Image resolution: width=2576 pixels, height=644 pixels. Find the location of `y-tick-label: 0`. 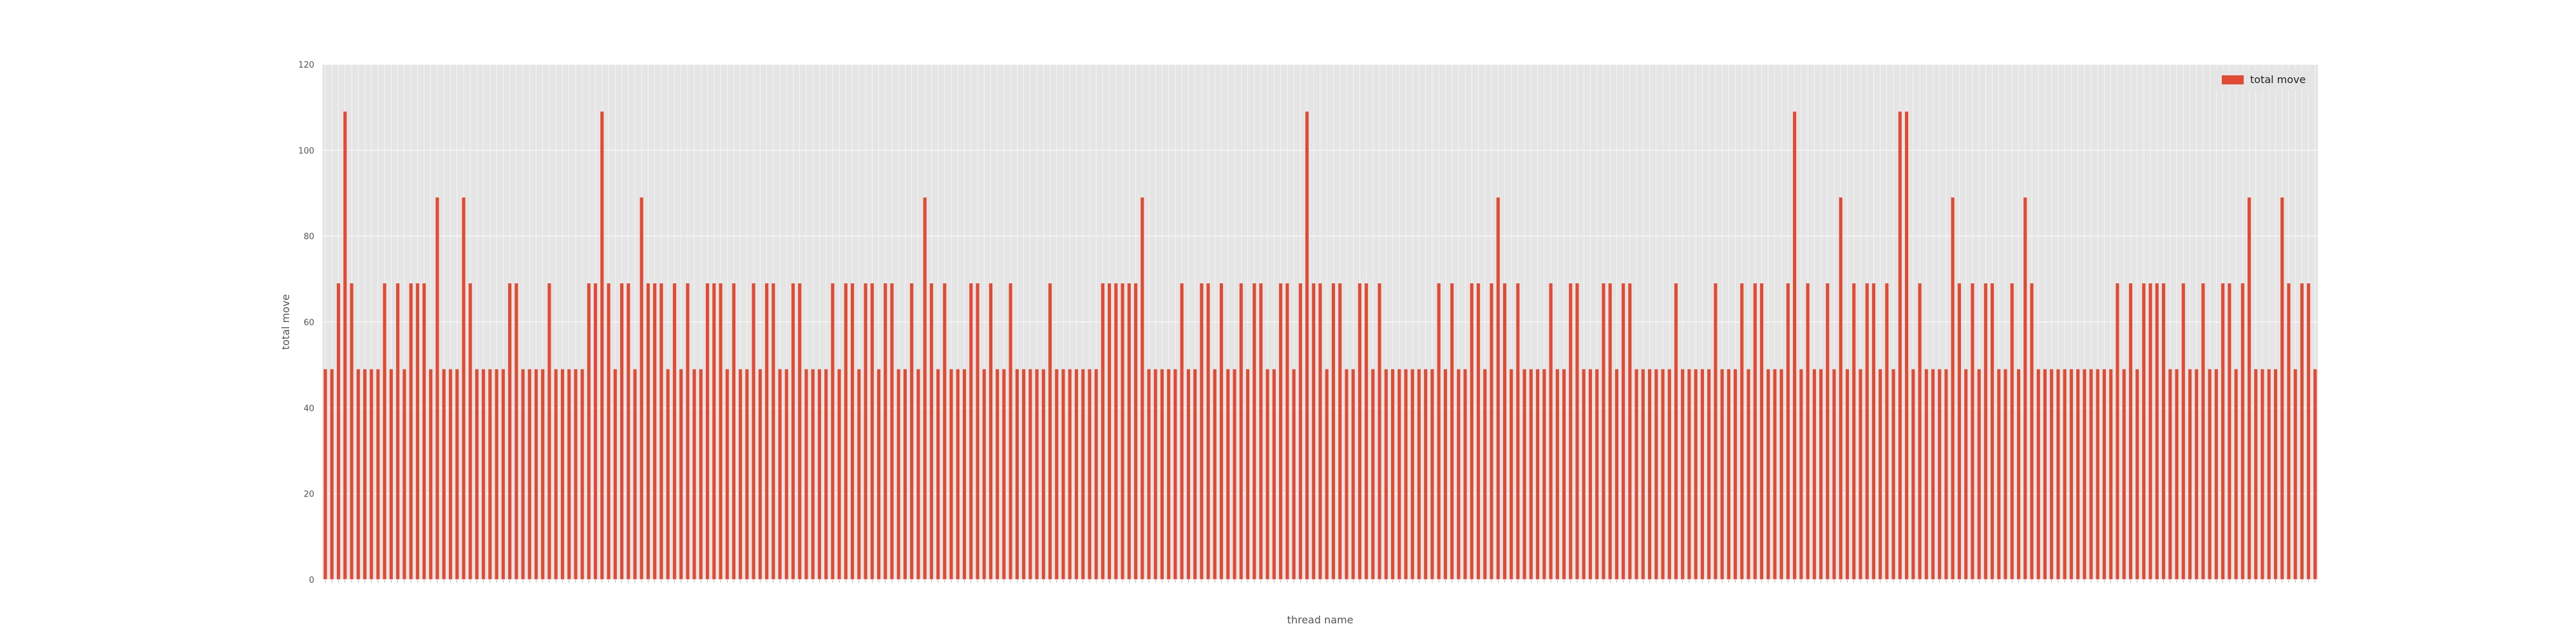

y-tick-label: 0 is located at coordinates (311, 580).